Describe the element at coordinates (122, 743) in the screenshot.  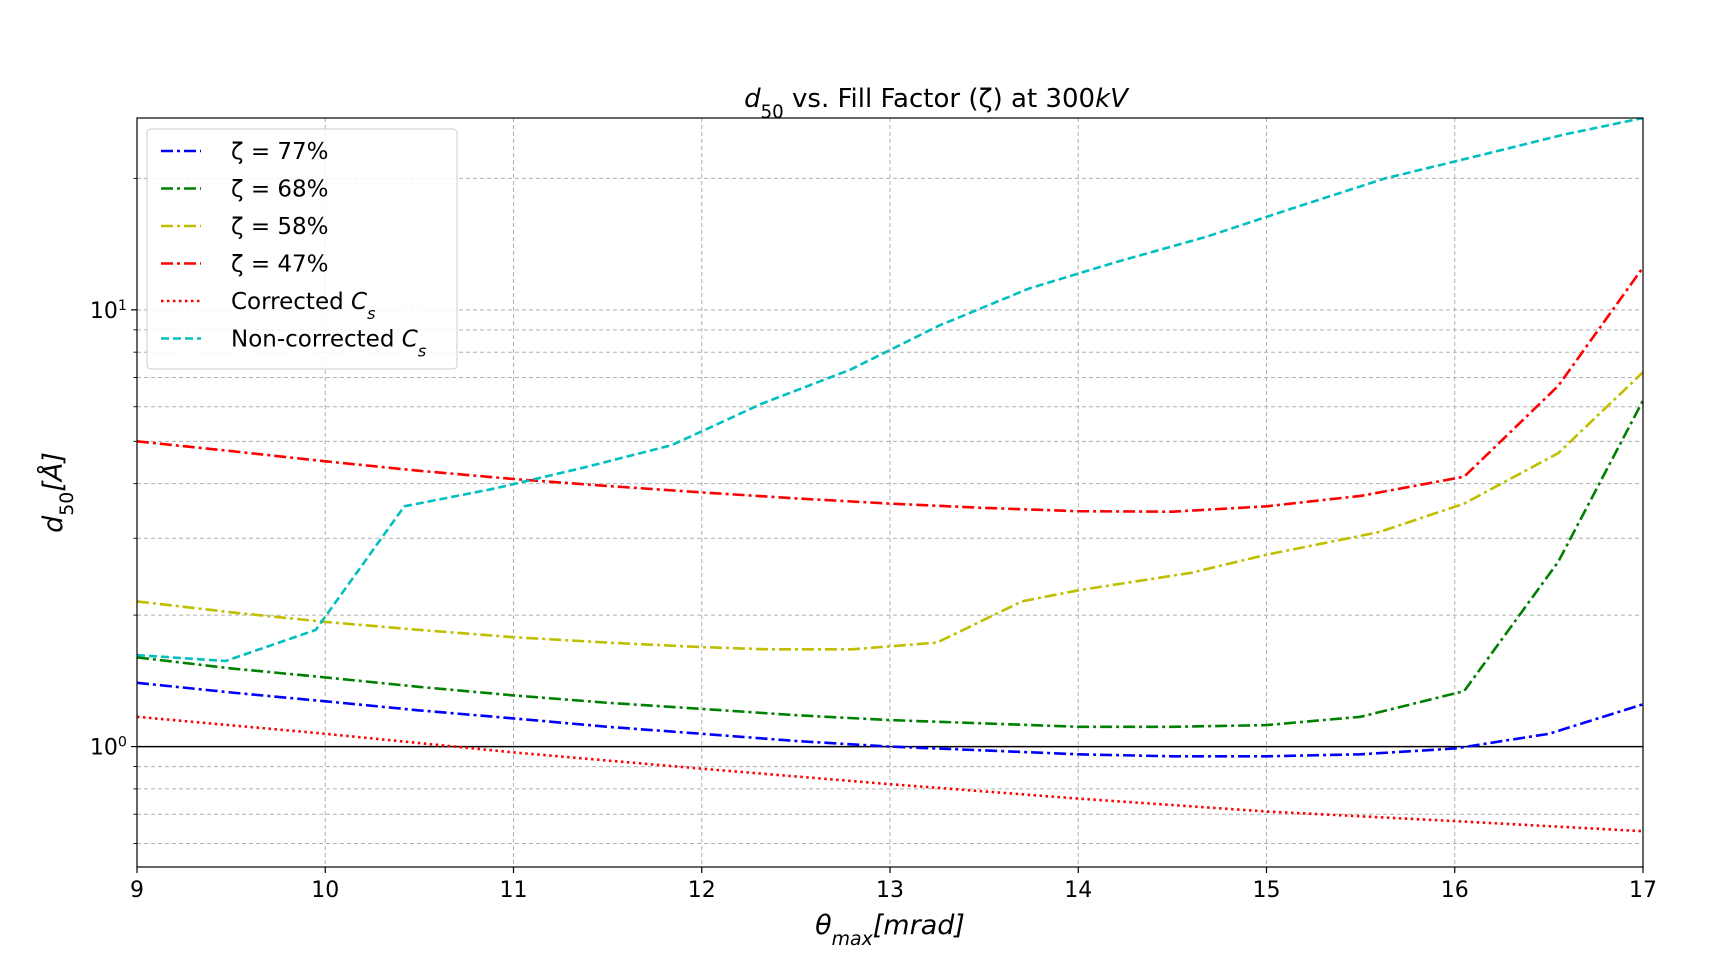
I see `y-tick-exponent: 0` at that location.